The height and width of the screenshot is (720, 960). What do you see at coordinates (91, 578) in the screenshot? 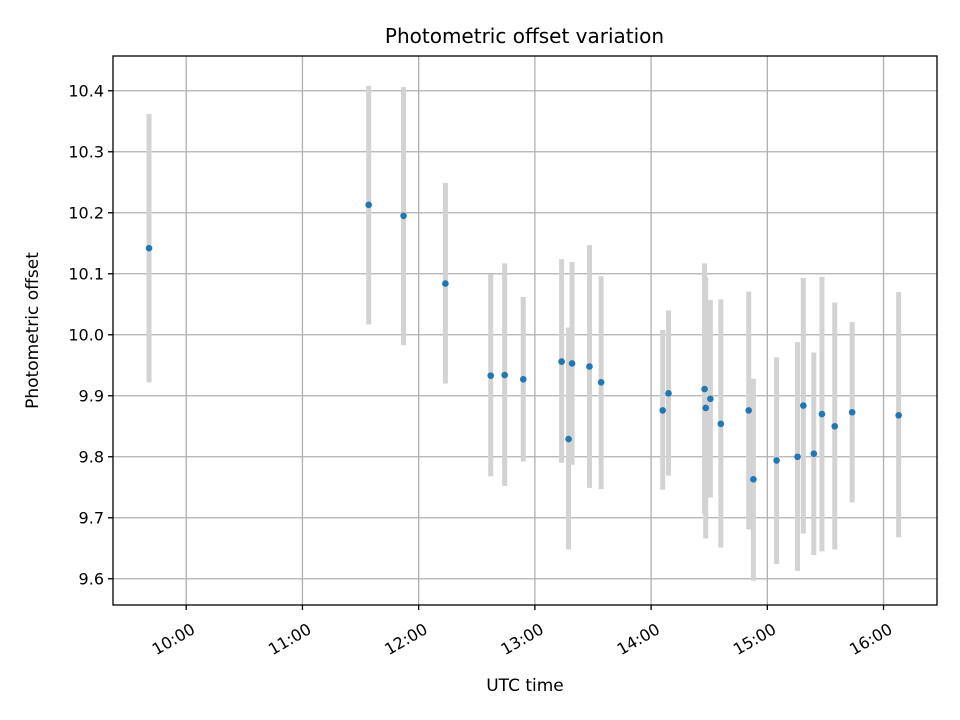
I see `y-tick-label: 9.6` at bounding box center [91, 578].